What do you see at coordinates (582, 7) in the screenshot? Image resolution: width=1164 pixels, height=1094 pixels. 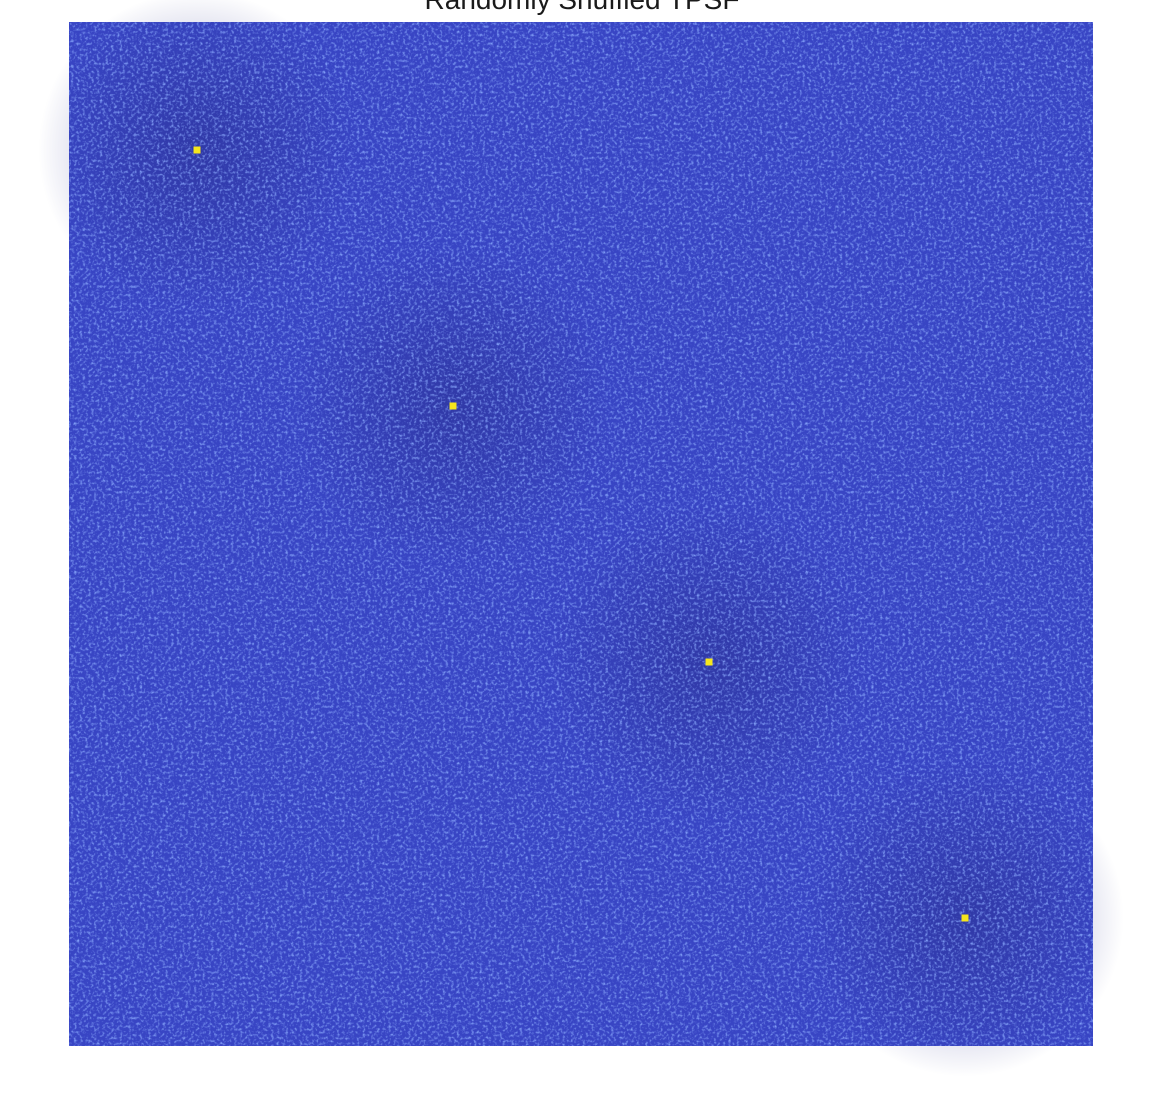 I see `chart-title: Randomly Shuffled TPSF` at bounding box center [582, 7].